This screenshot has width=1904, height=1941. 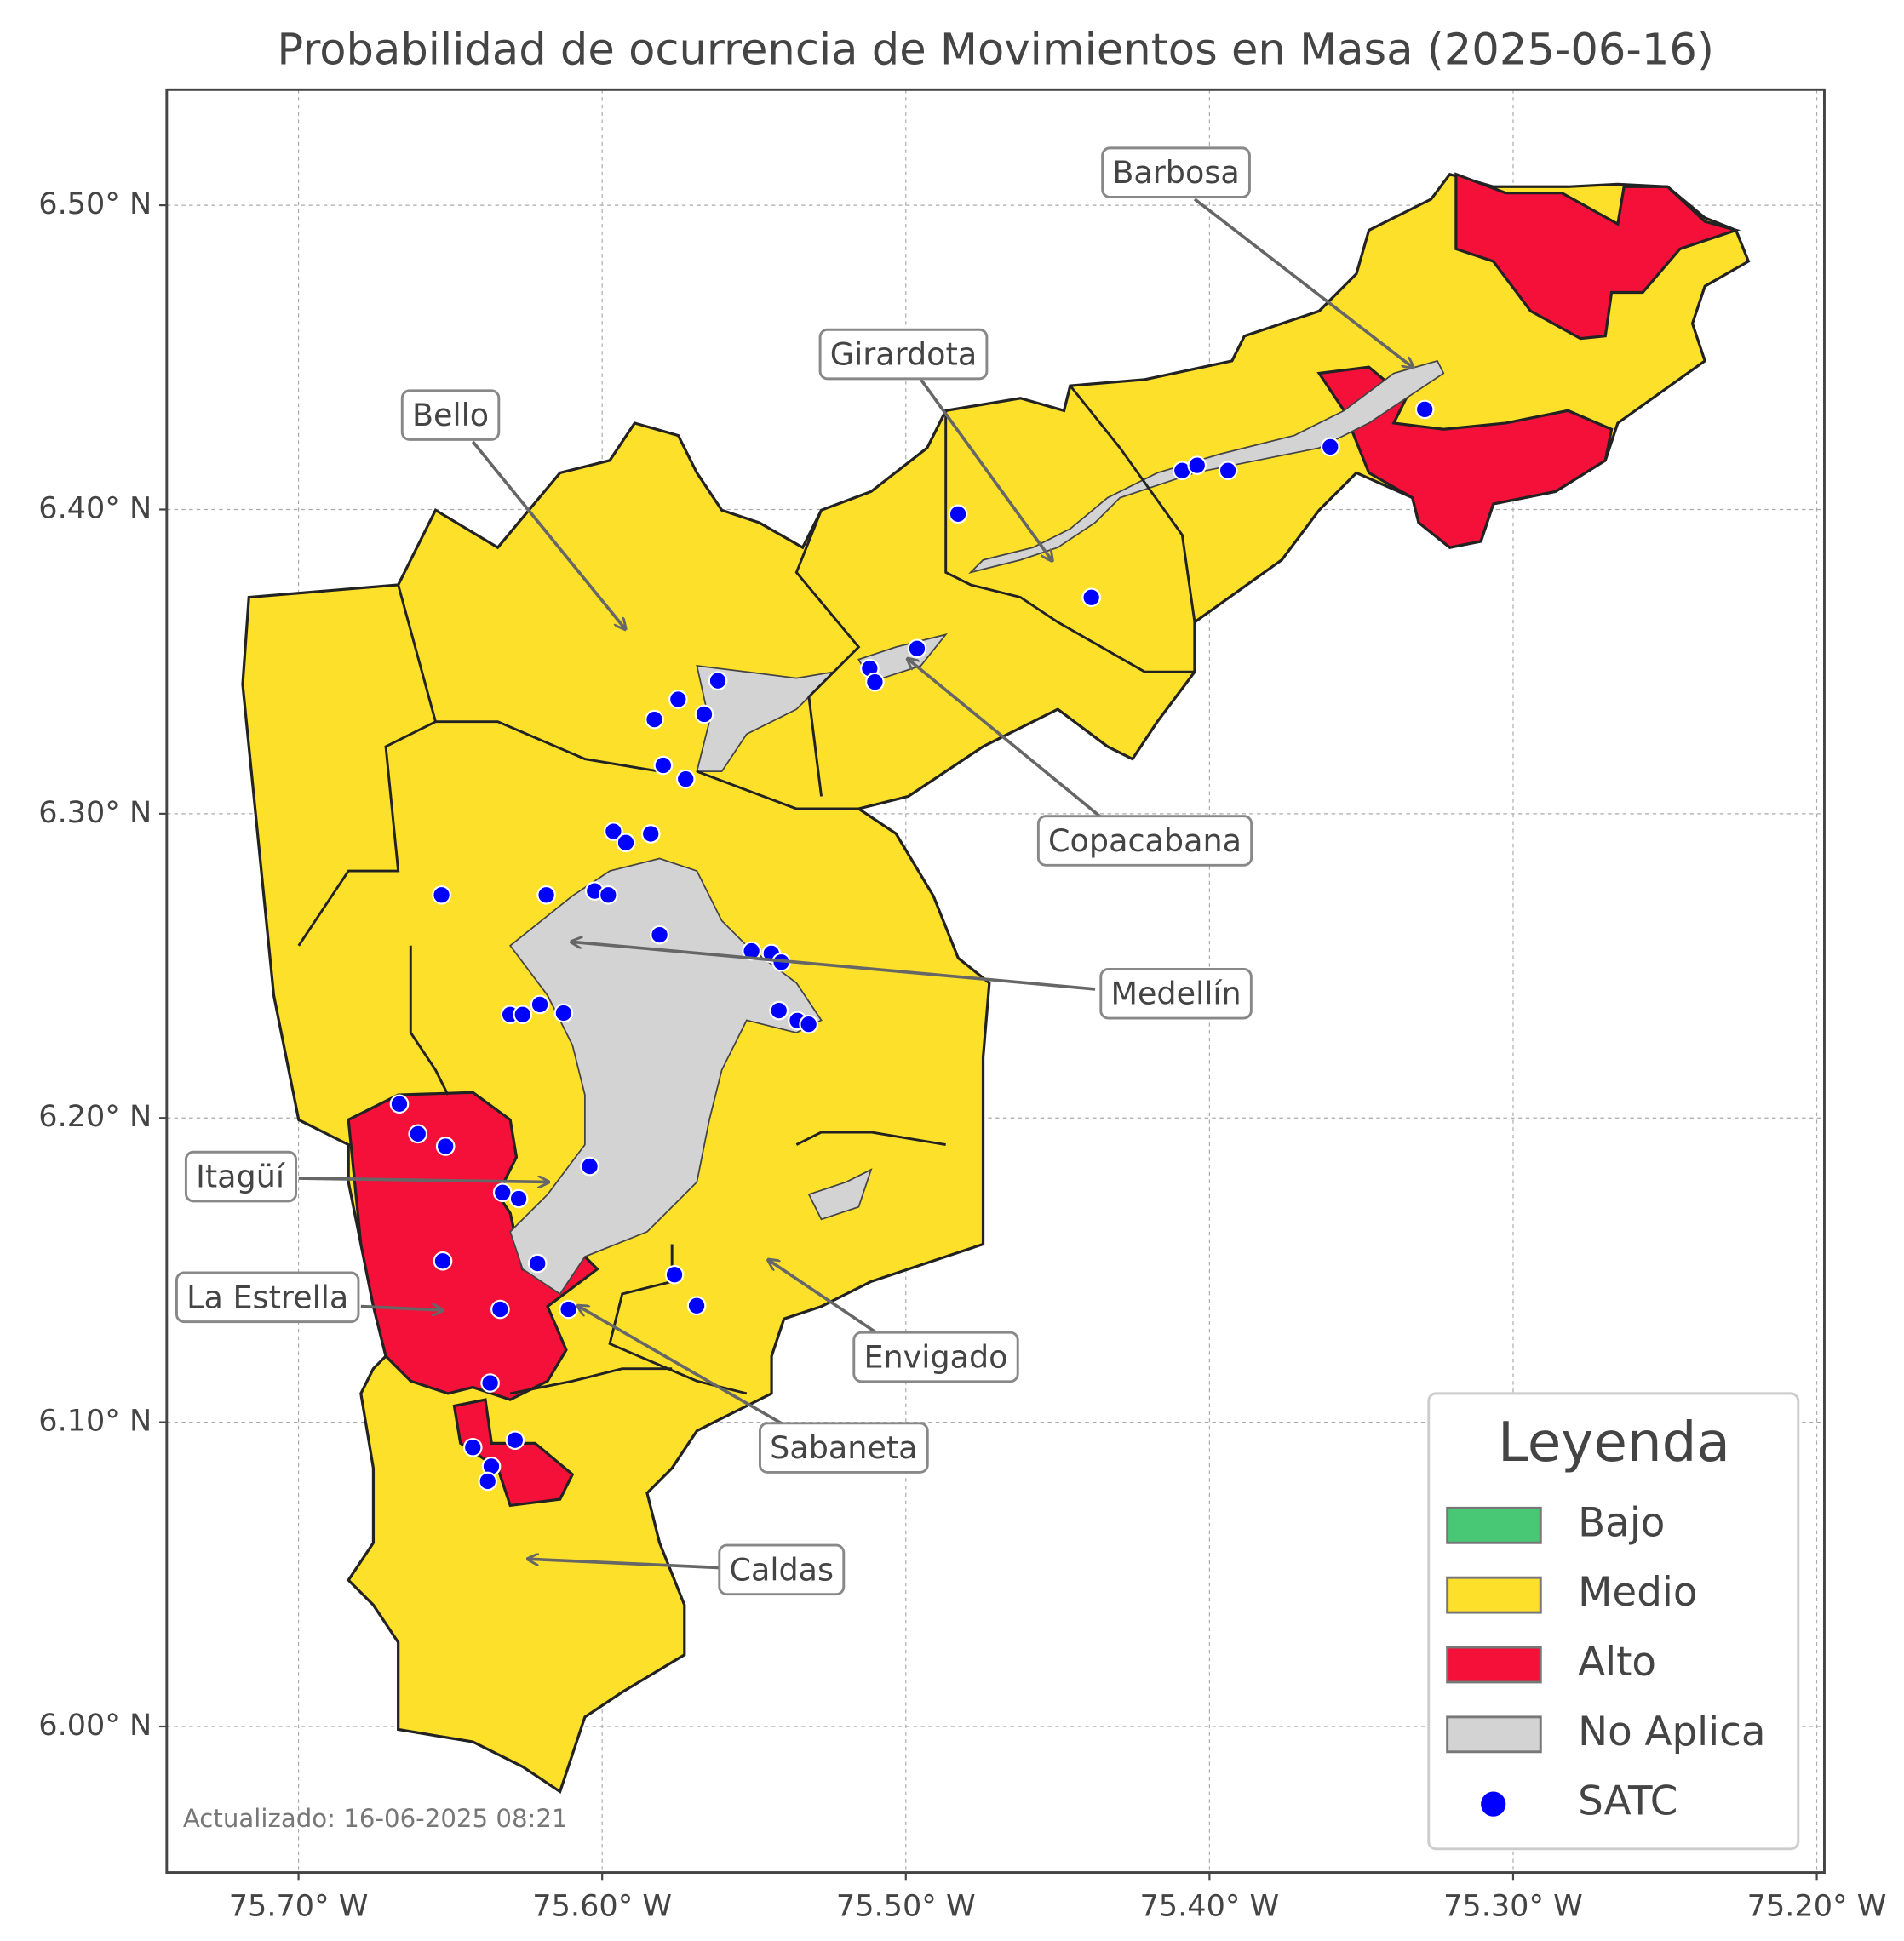 What do you see at coordinates (1638, 1593) in the screenshot?
I see `legend-label: Medio` at bounding box center [1638, 1593].